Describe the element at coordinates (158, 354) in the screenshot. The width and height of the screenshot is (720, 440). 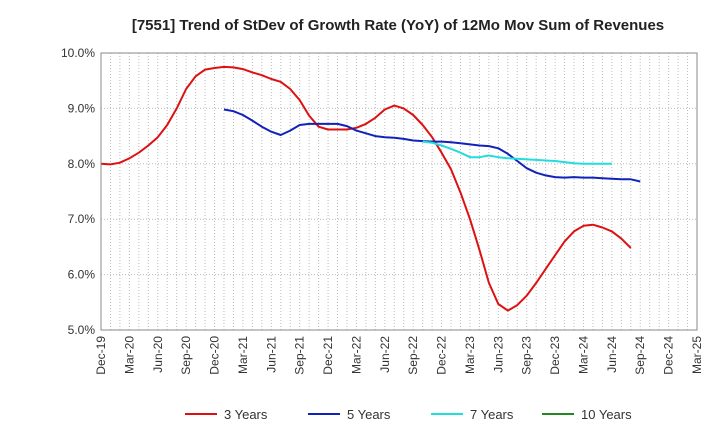
I see `x-tick-label: Jun-20` at that location.